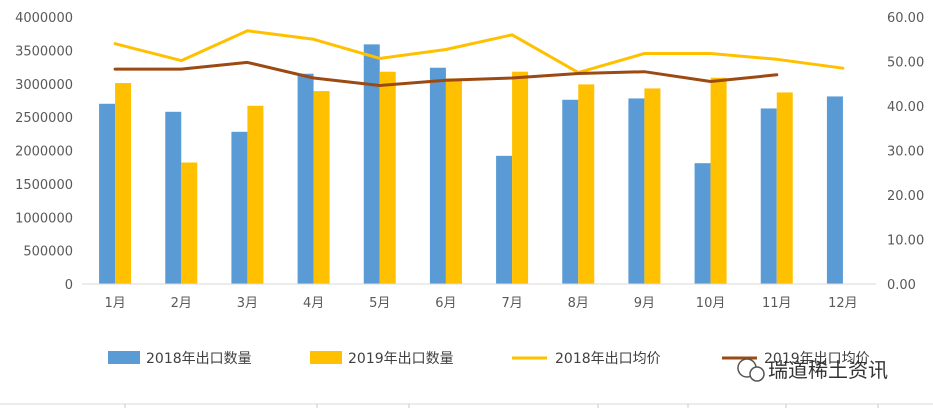  I want to click on x-tick-label: 9月, so click(644, 303).